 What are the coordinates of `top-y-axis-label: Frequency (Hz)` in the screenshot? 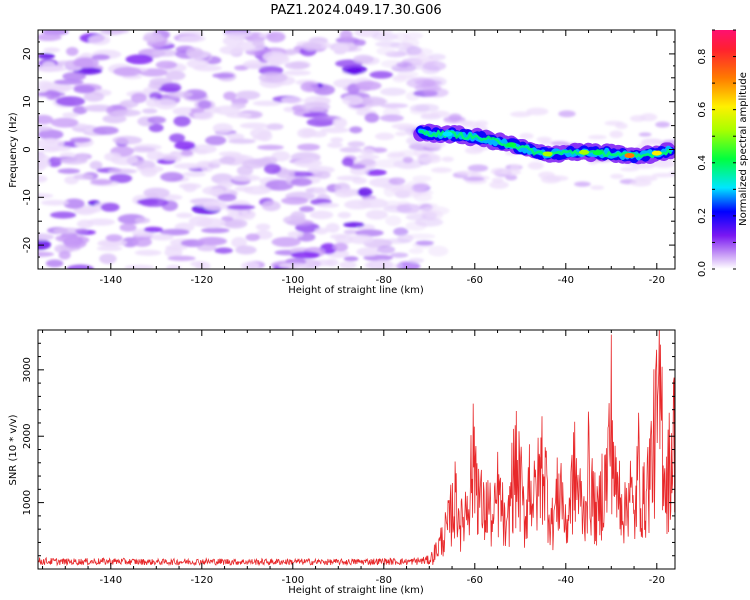 It's located at (13, 150).